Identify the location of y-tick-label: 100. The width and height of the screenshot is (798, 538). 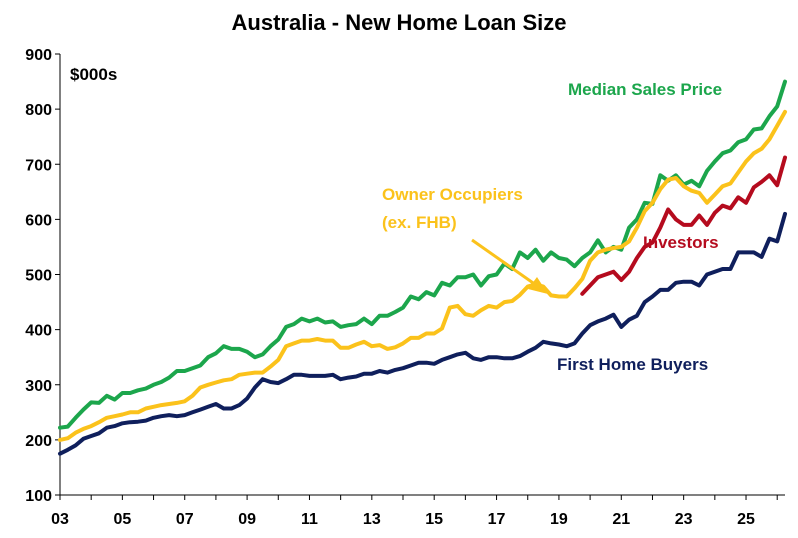
(38, 496).